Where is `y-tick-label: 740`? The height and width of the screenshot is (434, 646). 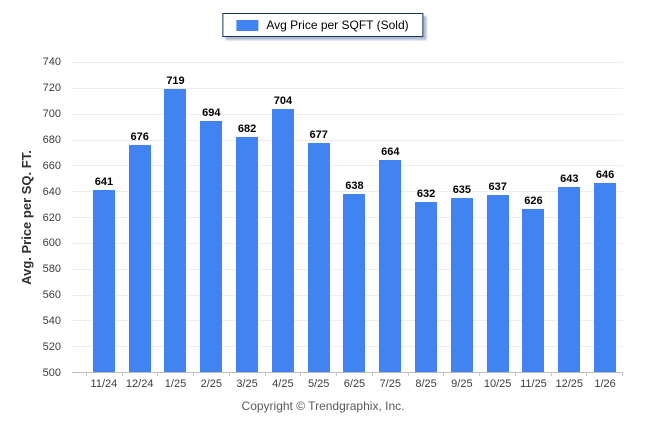
y-tick-label: 740 is located at coordinates (51, 62).